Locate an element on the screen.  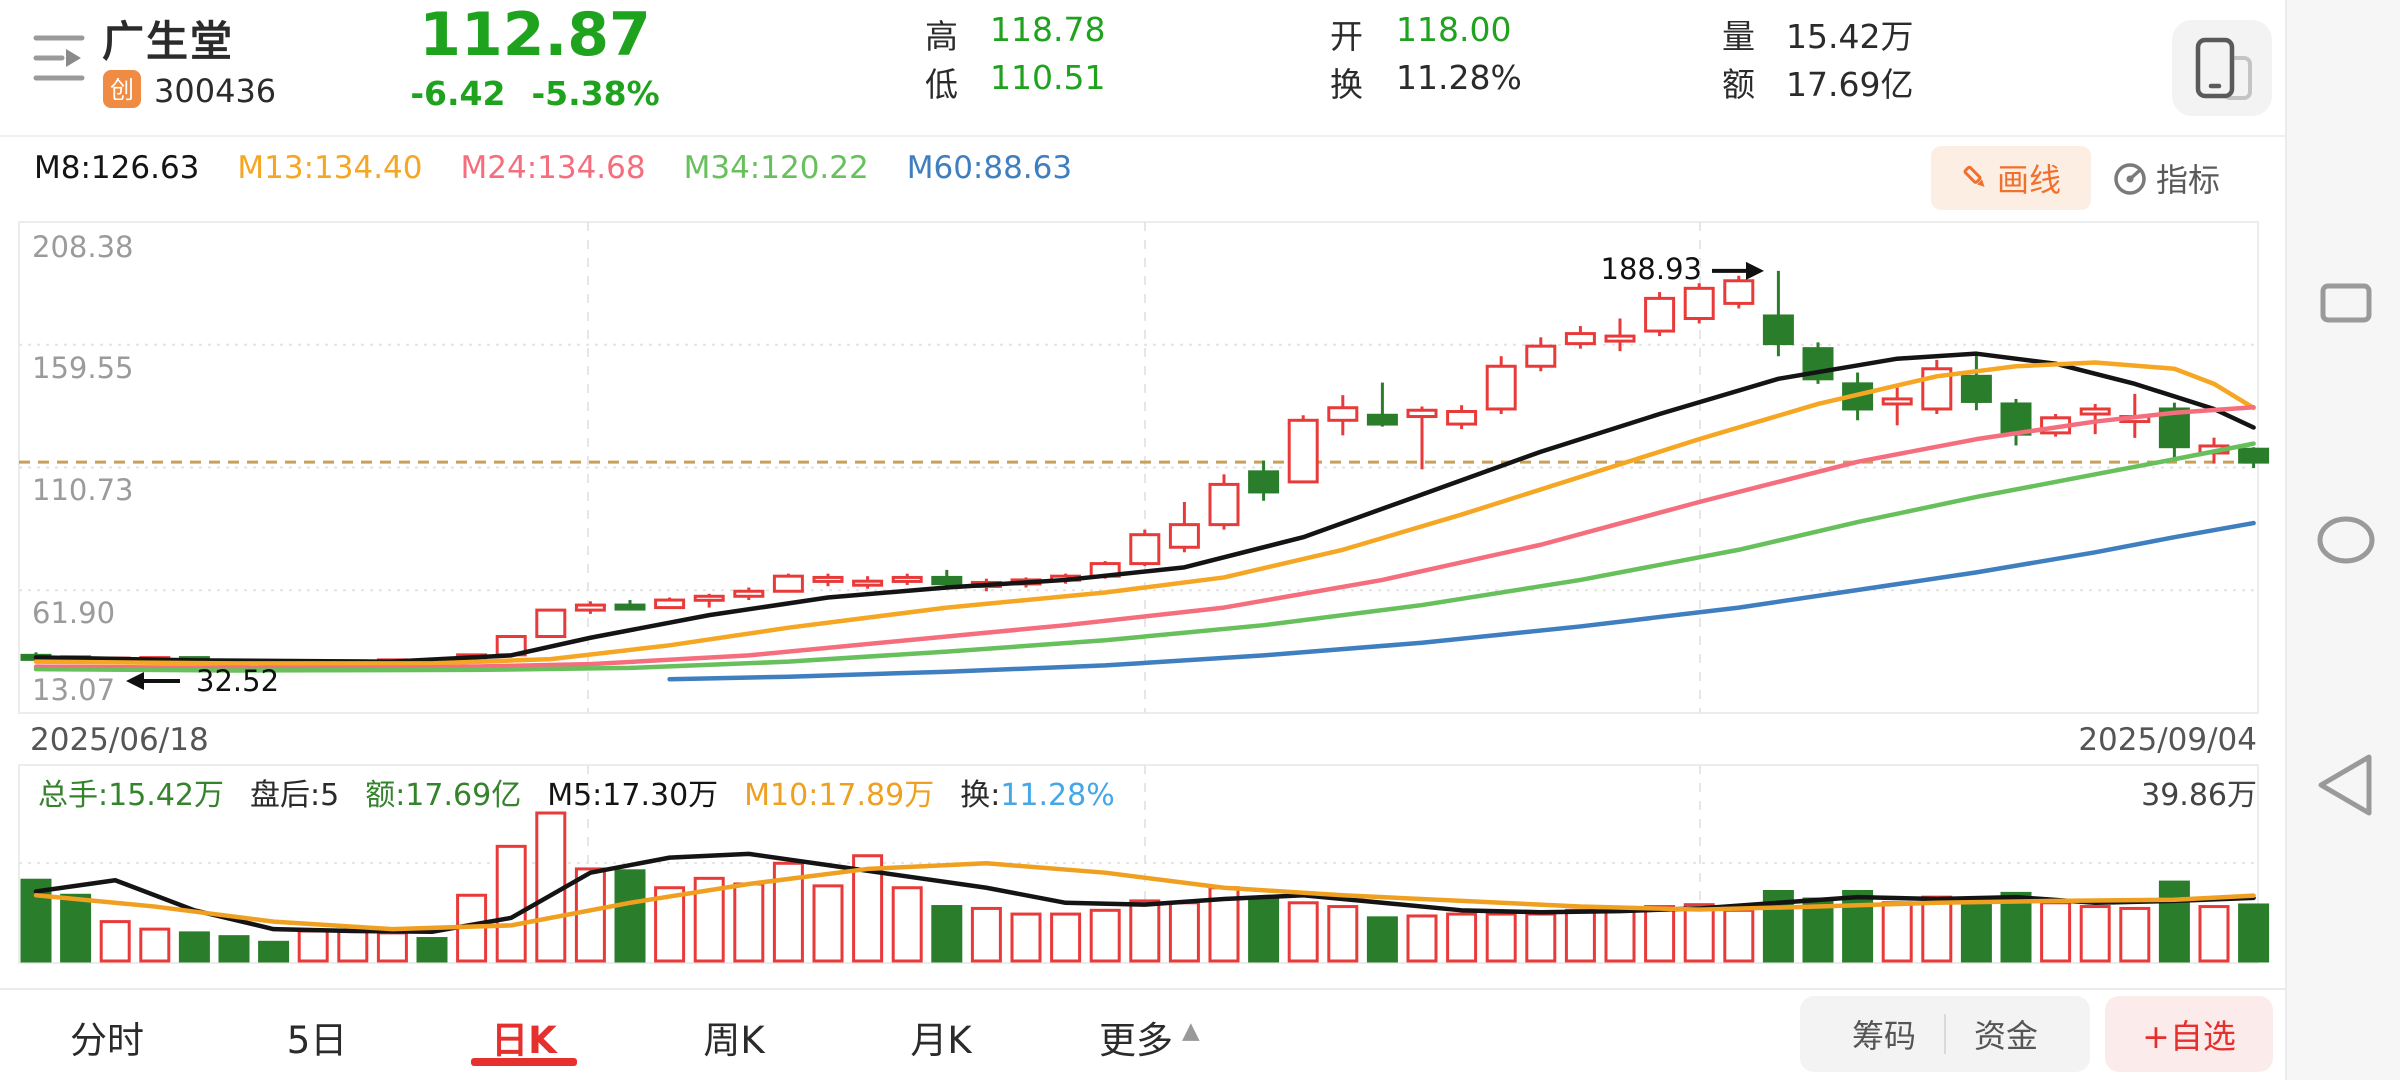
y-axis-label: 13.07 is located at coordinates (74, 690).